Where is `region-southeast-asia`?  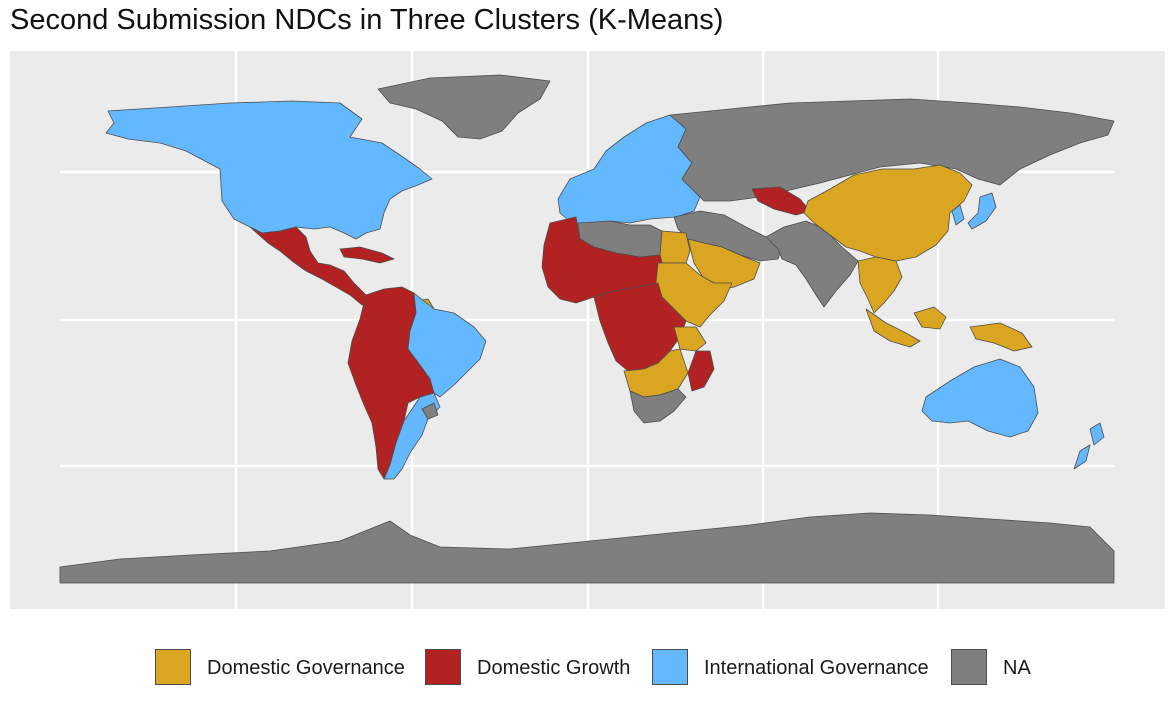 region-southeast-asia is located at coordinates (880, 285).